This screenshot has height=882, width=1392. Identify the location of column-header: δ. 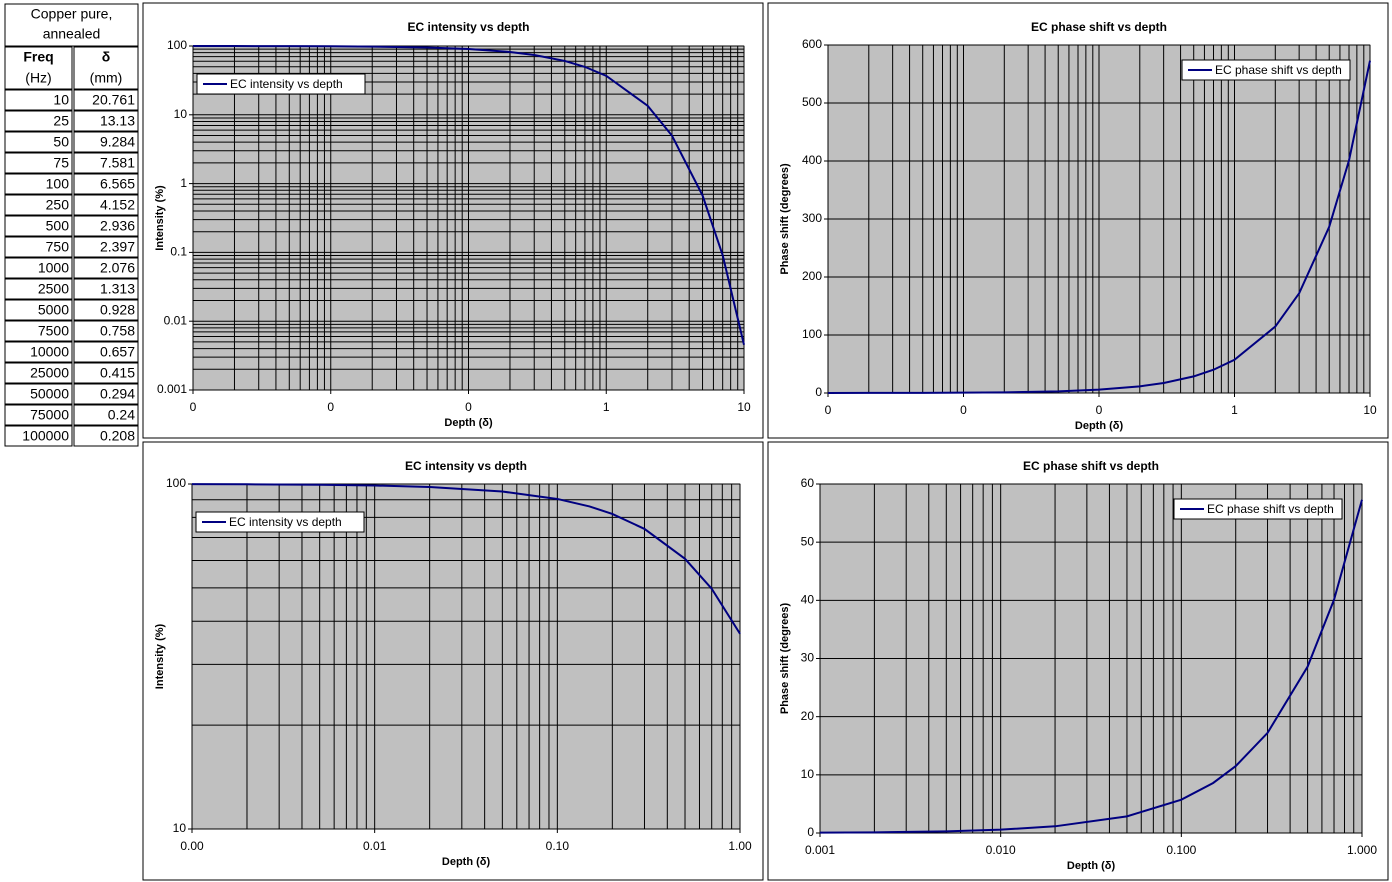
(106, 57).